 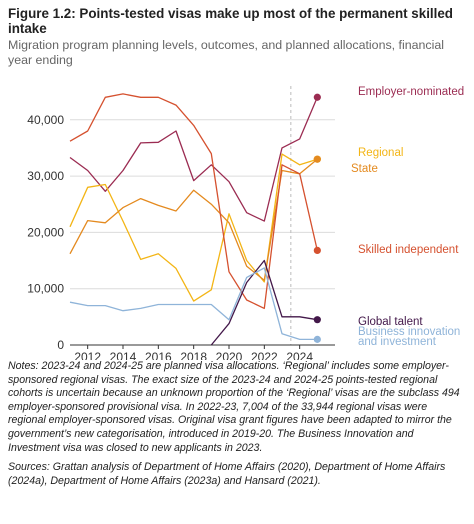 What do you see at coordinates (317, 339) in the screenshot?
I see `series-end-dot-bii` at bounding box center [317, 339].